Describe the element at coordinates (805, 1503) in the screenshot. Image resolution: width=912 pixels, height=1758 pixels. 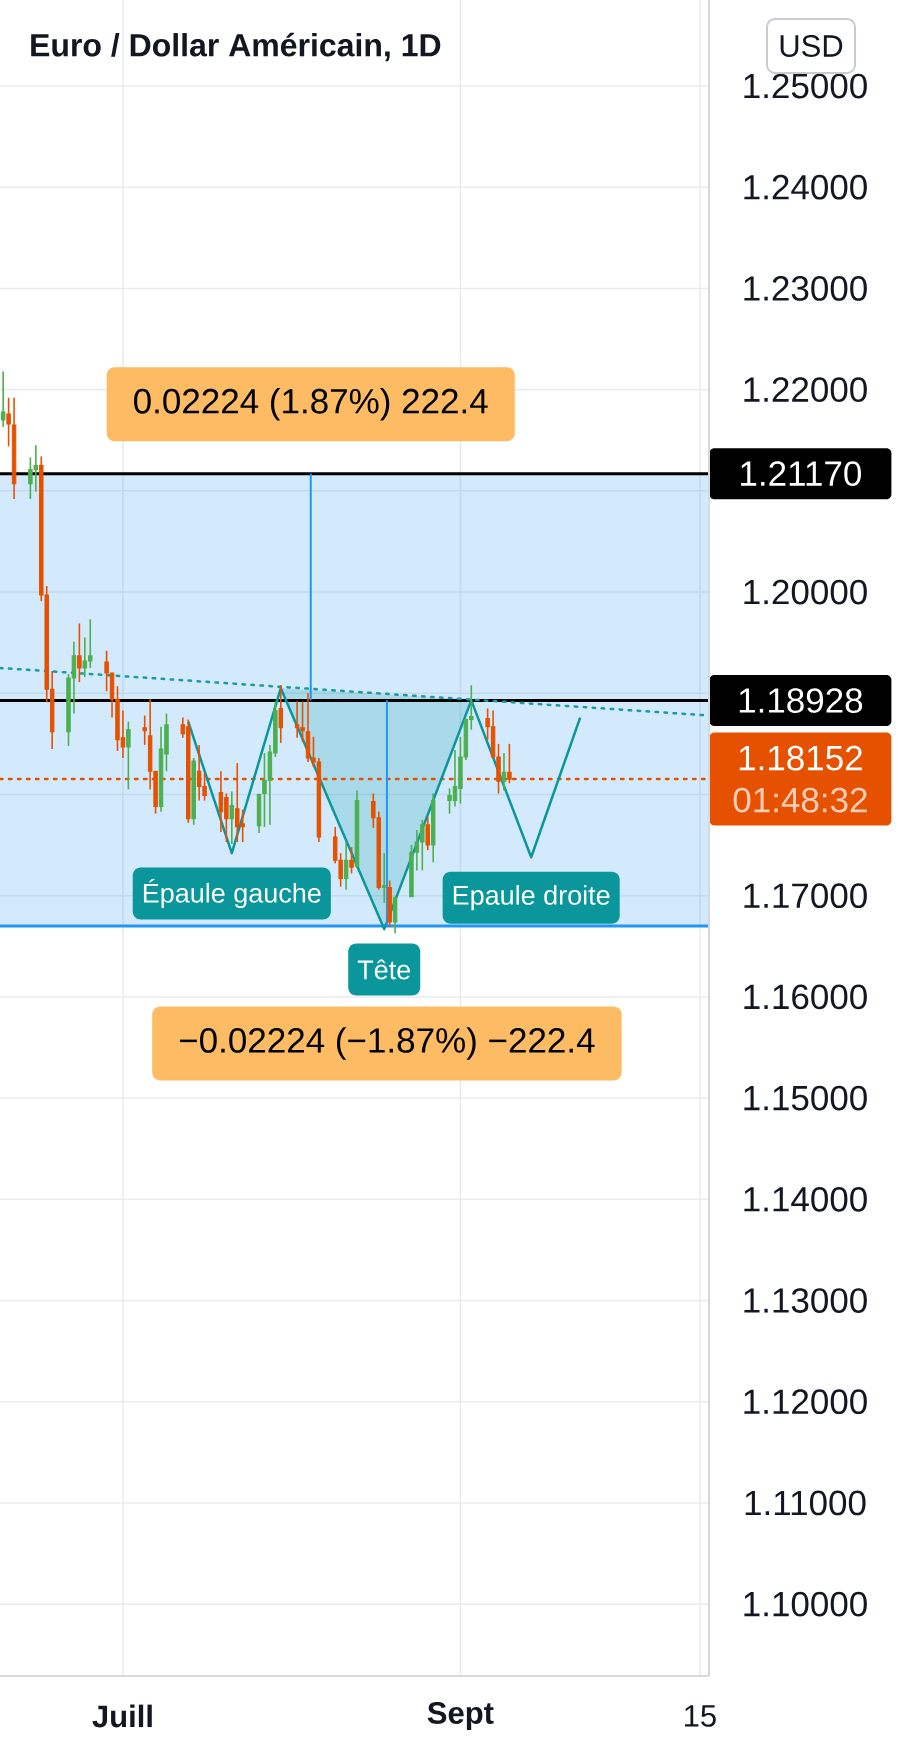
I see `y-tick-label: 1.11000` at that location.